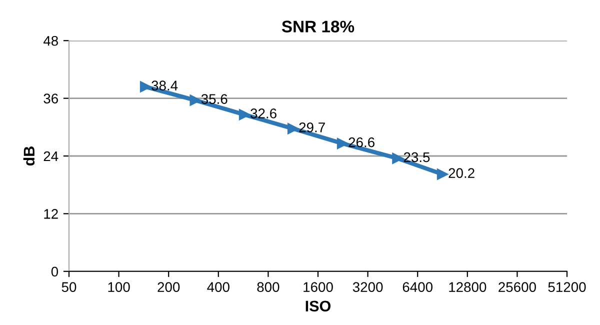  I want to click on y-tick-label: 24, so click(51, 156).